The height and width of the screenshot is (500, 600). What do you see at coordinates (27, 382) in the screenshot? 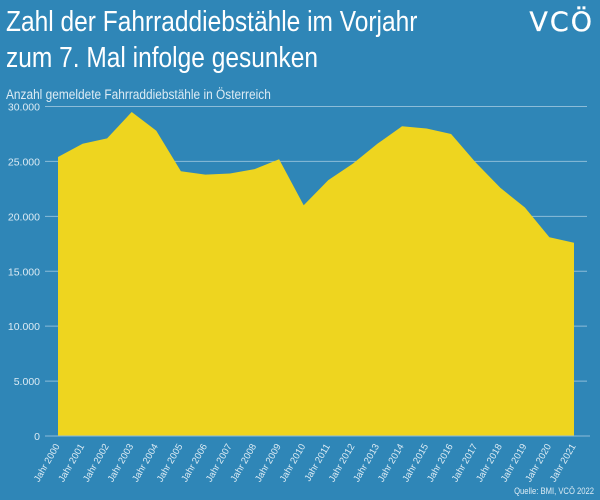
I see `y-tick-label: 5.000` at bounding box center [27, 382].